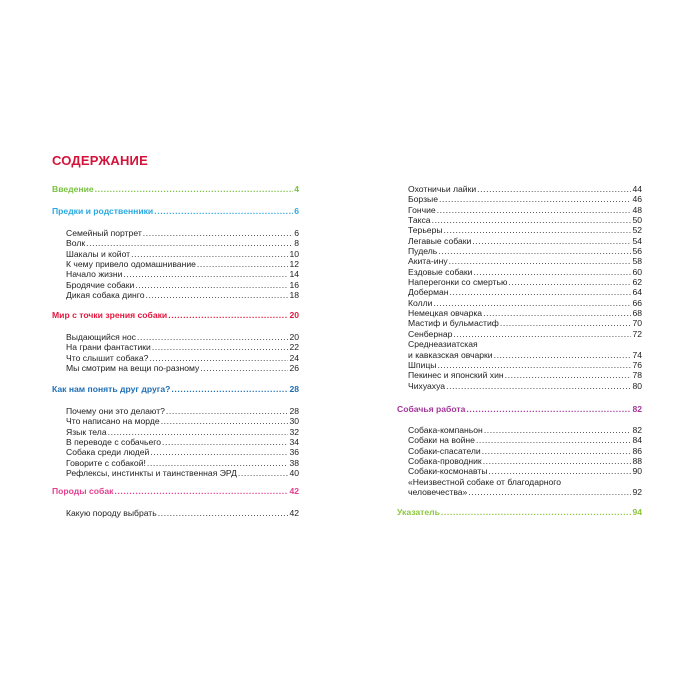 The height and width of the screenshot is (700, 700). Describe the element at coordinates (637, 282) in the screenshot. I see `page-number: 62` at that location.